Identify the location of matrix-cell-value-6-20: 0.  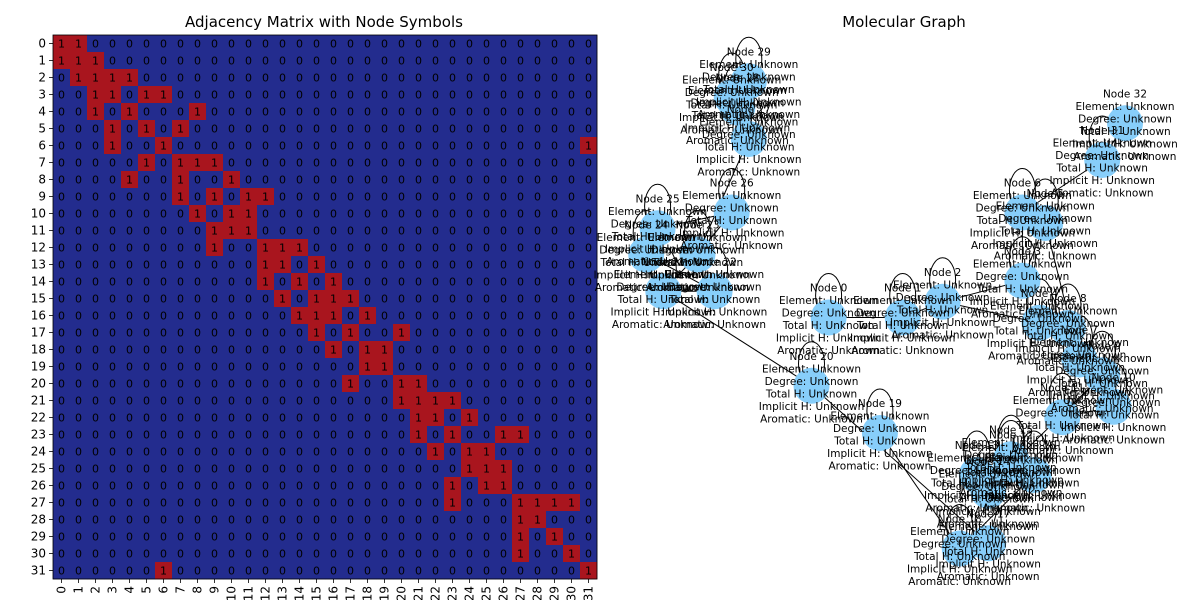
(401, 146).